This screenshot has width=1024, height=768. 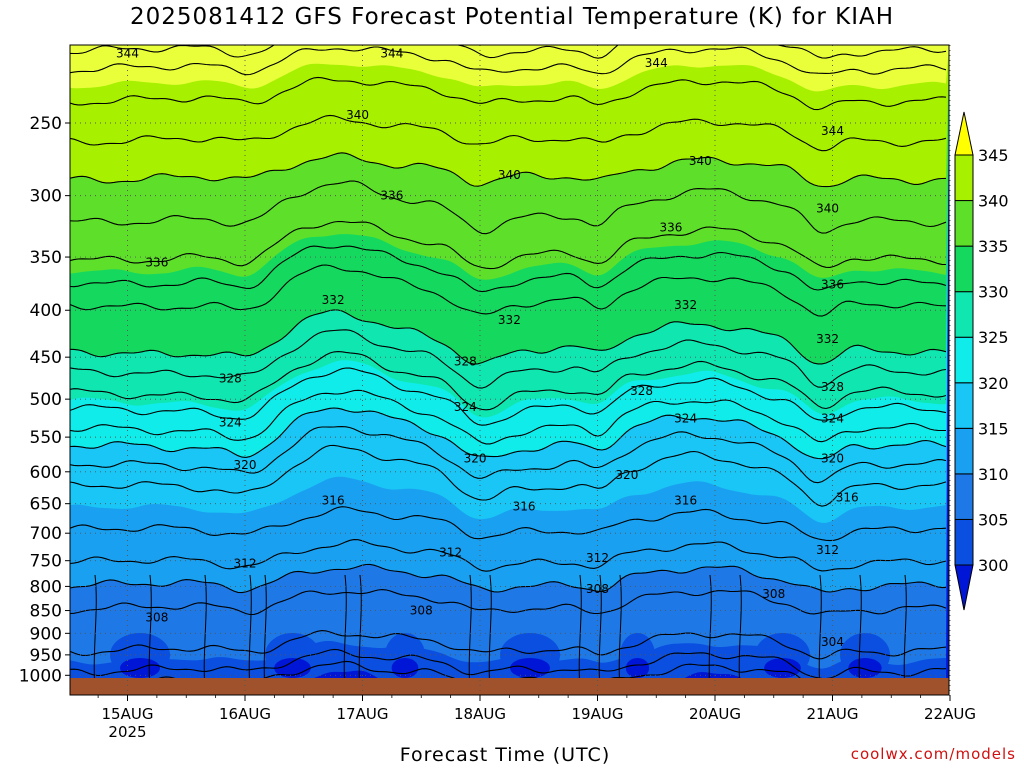 What do you see at coordinates (993, 201) in the screenshot?
I see `colorbar-label-340: 340` at bounding box center [993, 201].